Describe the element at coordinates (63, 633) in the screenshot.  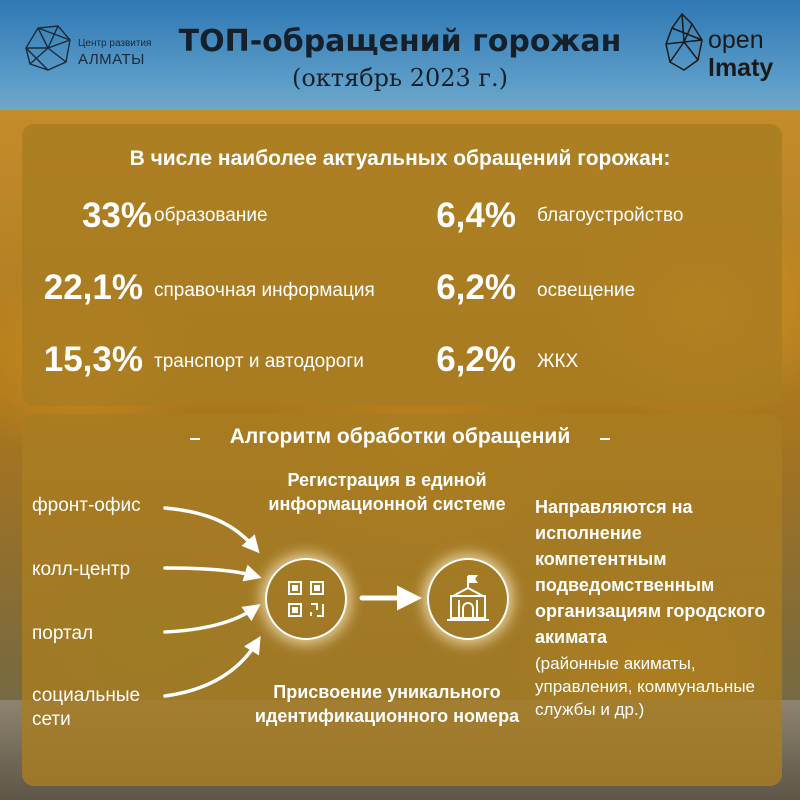
I see `channel-portal: портал` at that location.